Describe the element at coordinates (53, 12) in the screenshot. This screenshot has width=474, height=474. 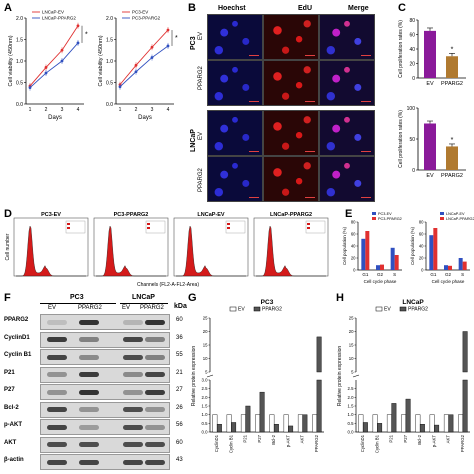
I see `legend-label: LNCaP-EV` at that location.